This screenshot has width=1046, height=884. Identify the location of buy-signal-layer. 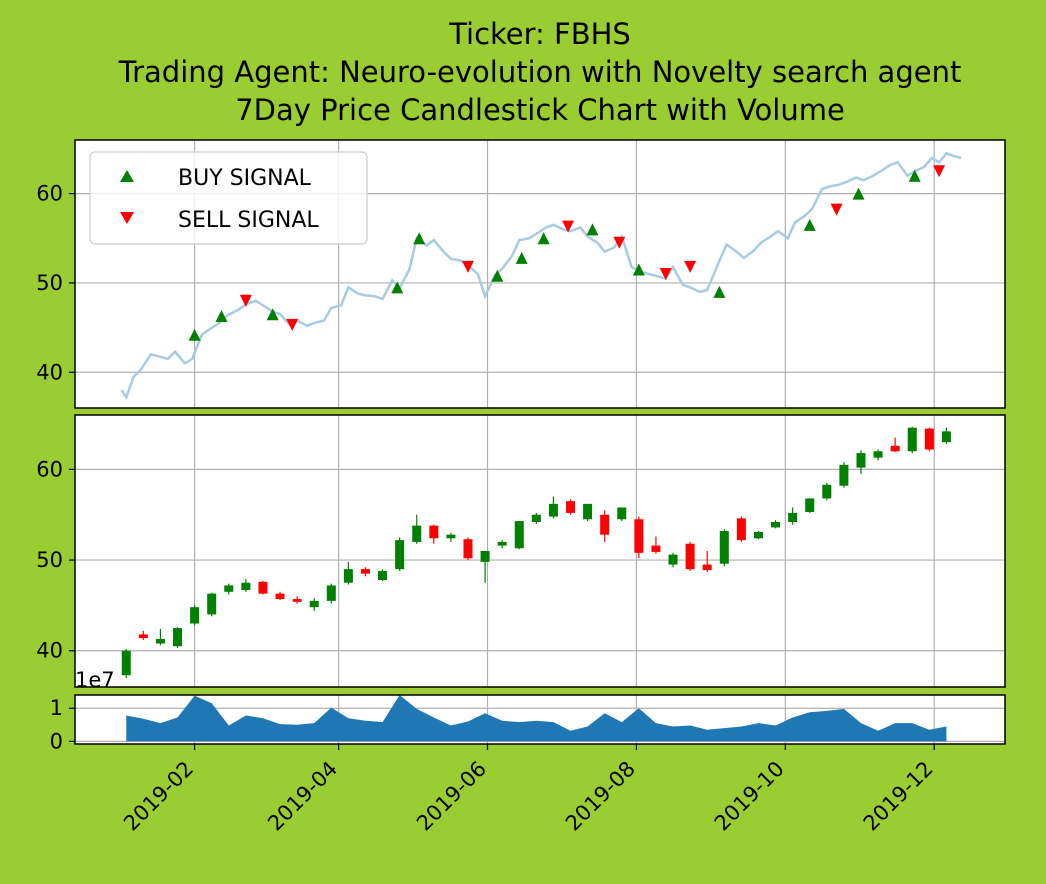
(554, 255).